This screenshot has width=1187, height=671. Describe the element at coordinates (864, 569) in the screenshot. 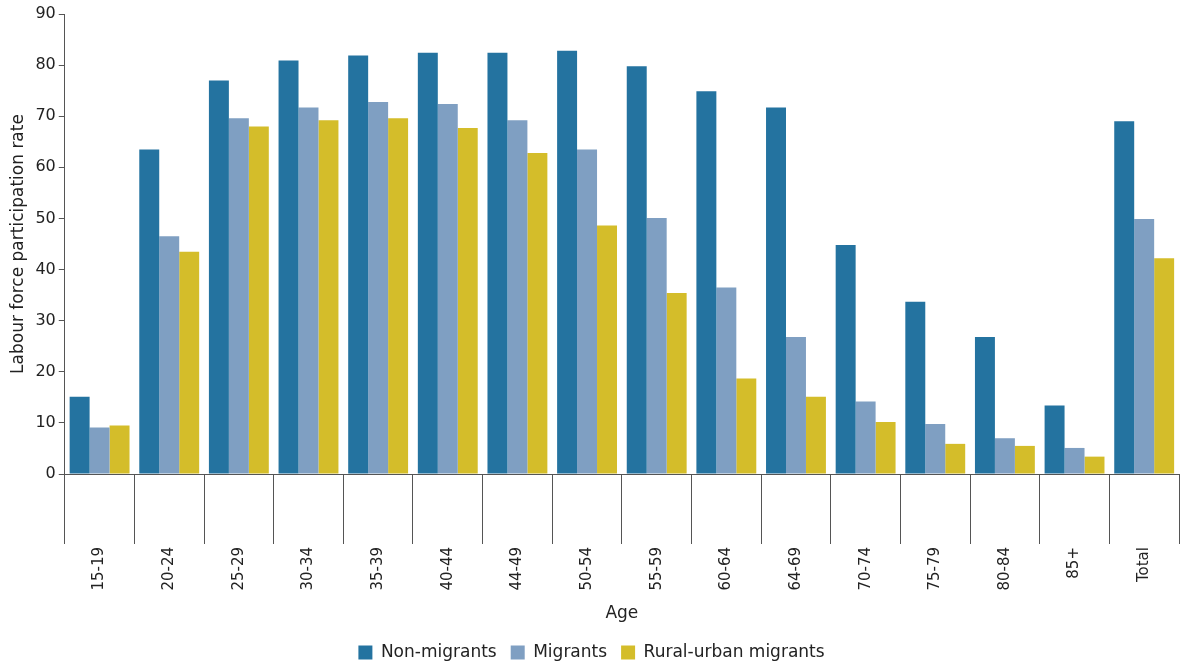

I see `x-tick-label: 70-74` at that location.